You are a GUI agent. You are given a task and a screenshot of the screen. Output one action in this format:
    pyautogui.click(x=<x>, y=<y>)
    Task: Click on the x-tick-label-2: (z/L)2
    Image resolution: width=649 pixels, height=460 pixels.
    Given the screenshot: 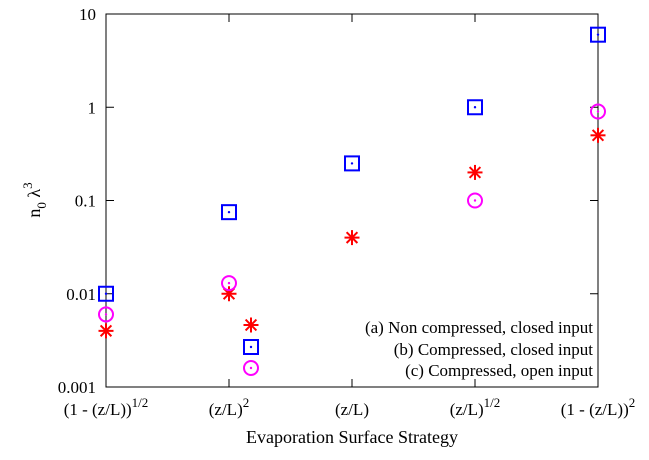 What is the action you would take?
    pyautogui.click(x=229, y=407)
    